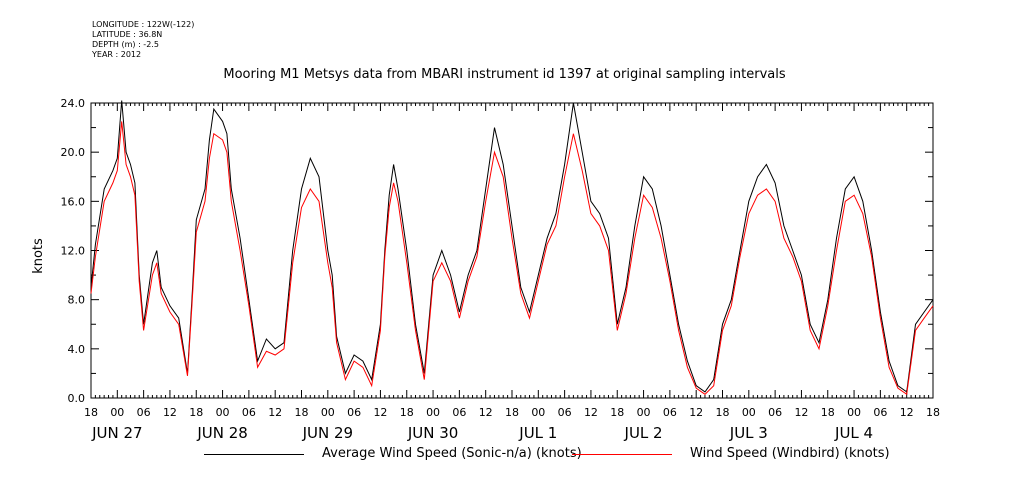 This screenshot has width=1009, height=504. I want to click on legend-swatch-sonic, so click(254, 454).